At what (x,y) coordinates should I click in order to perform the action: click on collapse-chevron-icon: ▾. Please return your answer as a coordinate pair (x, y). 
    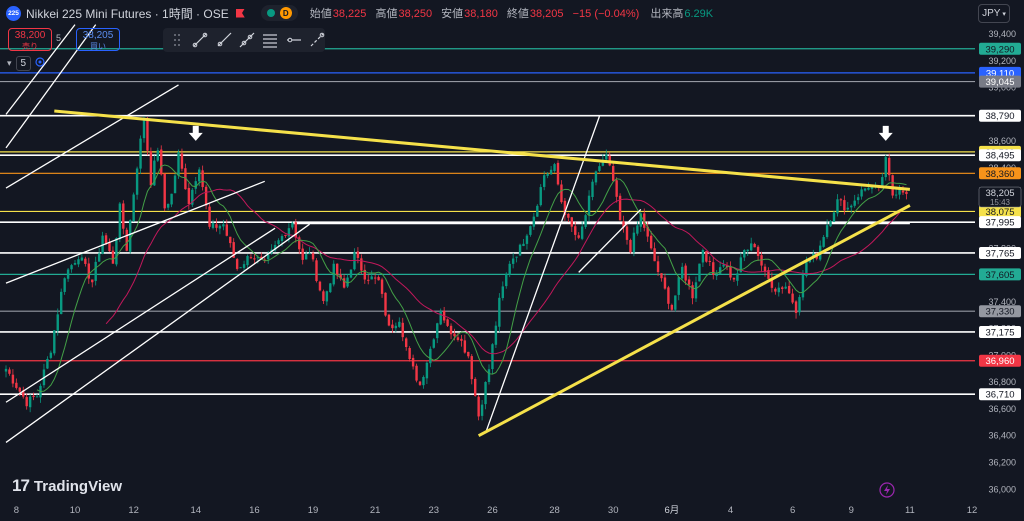
    Looking at the image, I should click on (9, 63).